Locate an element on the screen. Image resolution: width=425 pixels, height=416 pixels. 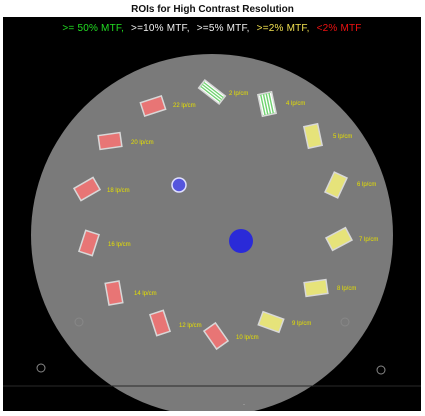
roi-label: 22 lp/cm is located at coordinates (184, 106).